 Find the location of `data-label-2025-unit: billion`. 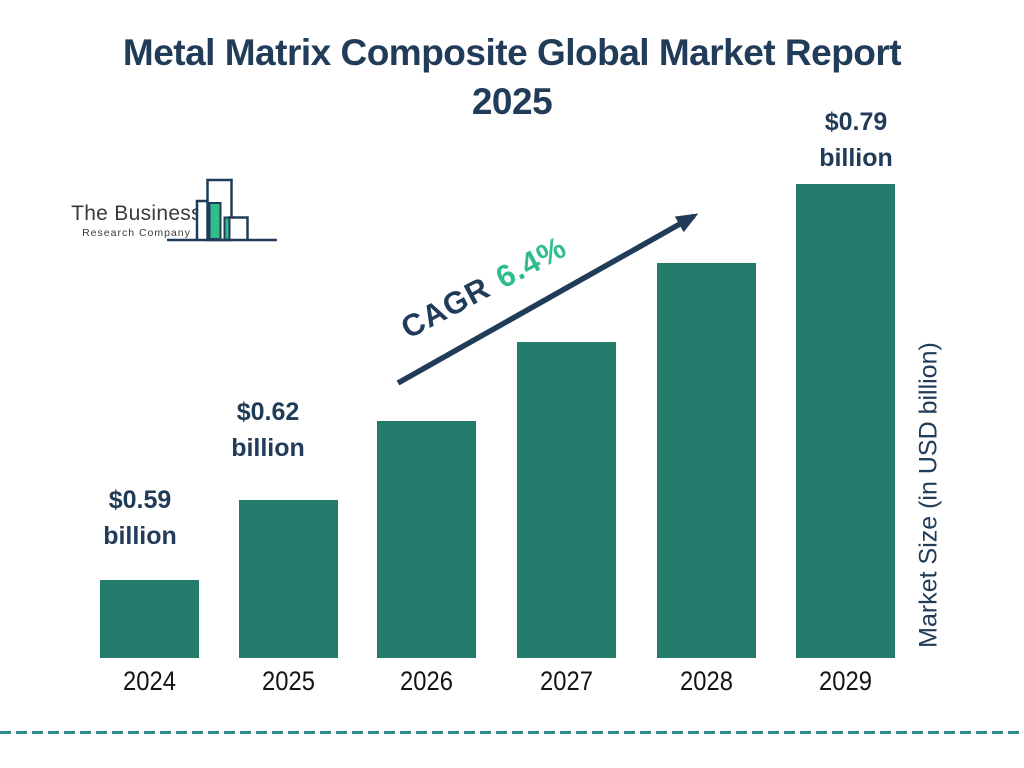

data-label-2025-unit: billion is located at coordinates (268, 448).